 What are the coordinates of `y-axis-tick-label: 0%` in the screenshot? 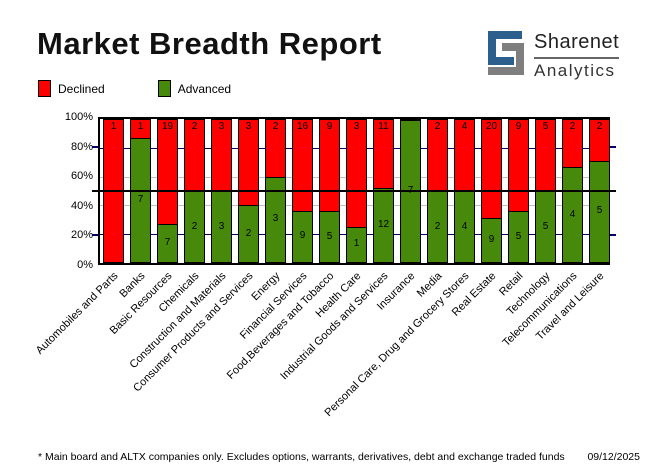 It's located at (85, 265).